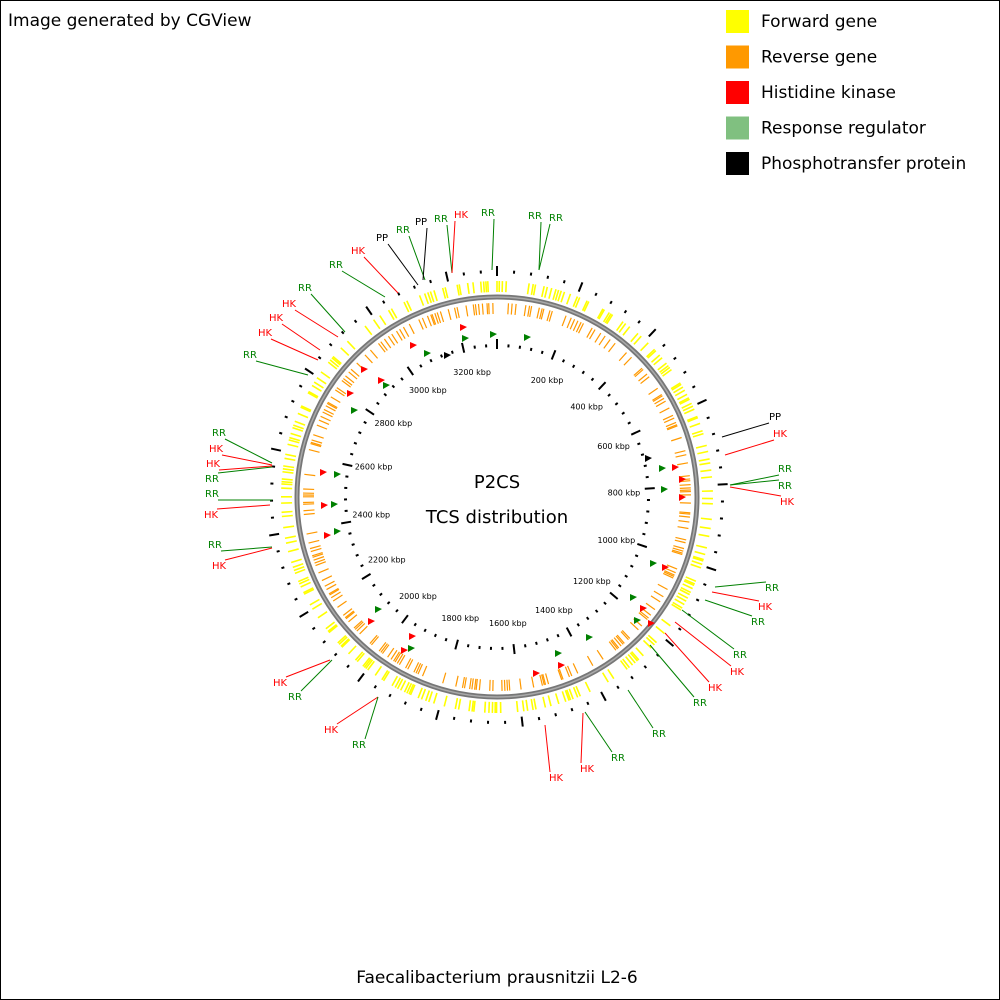 The image size is (1000, 1000). What do you see at coordinates (496, 517) in the screenshot?
I see `map-subtitle: TCS distribution` at bounding box center [496, 517].